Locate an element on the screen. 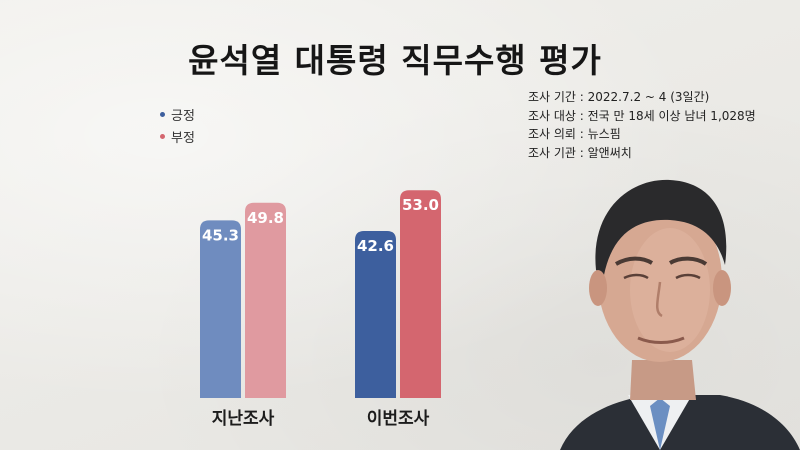 Image resolution: width=800 pixels, height=450 pixels. legend-label-negative: 부정 is located at coordinates (183, 138).